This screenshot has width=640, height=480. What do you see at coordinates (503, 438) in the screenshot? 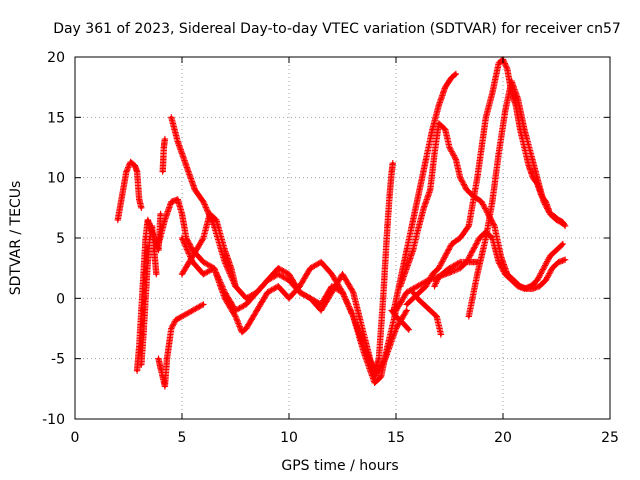
I see `x-tick-label: 20` at bounding box center [503, 438].